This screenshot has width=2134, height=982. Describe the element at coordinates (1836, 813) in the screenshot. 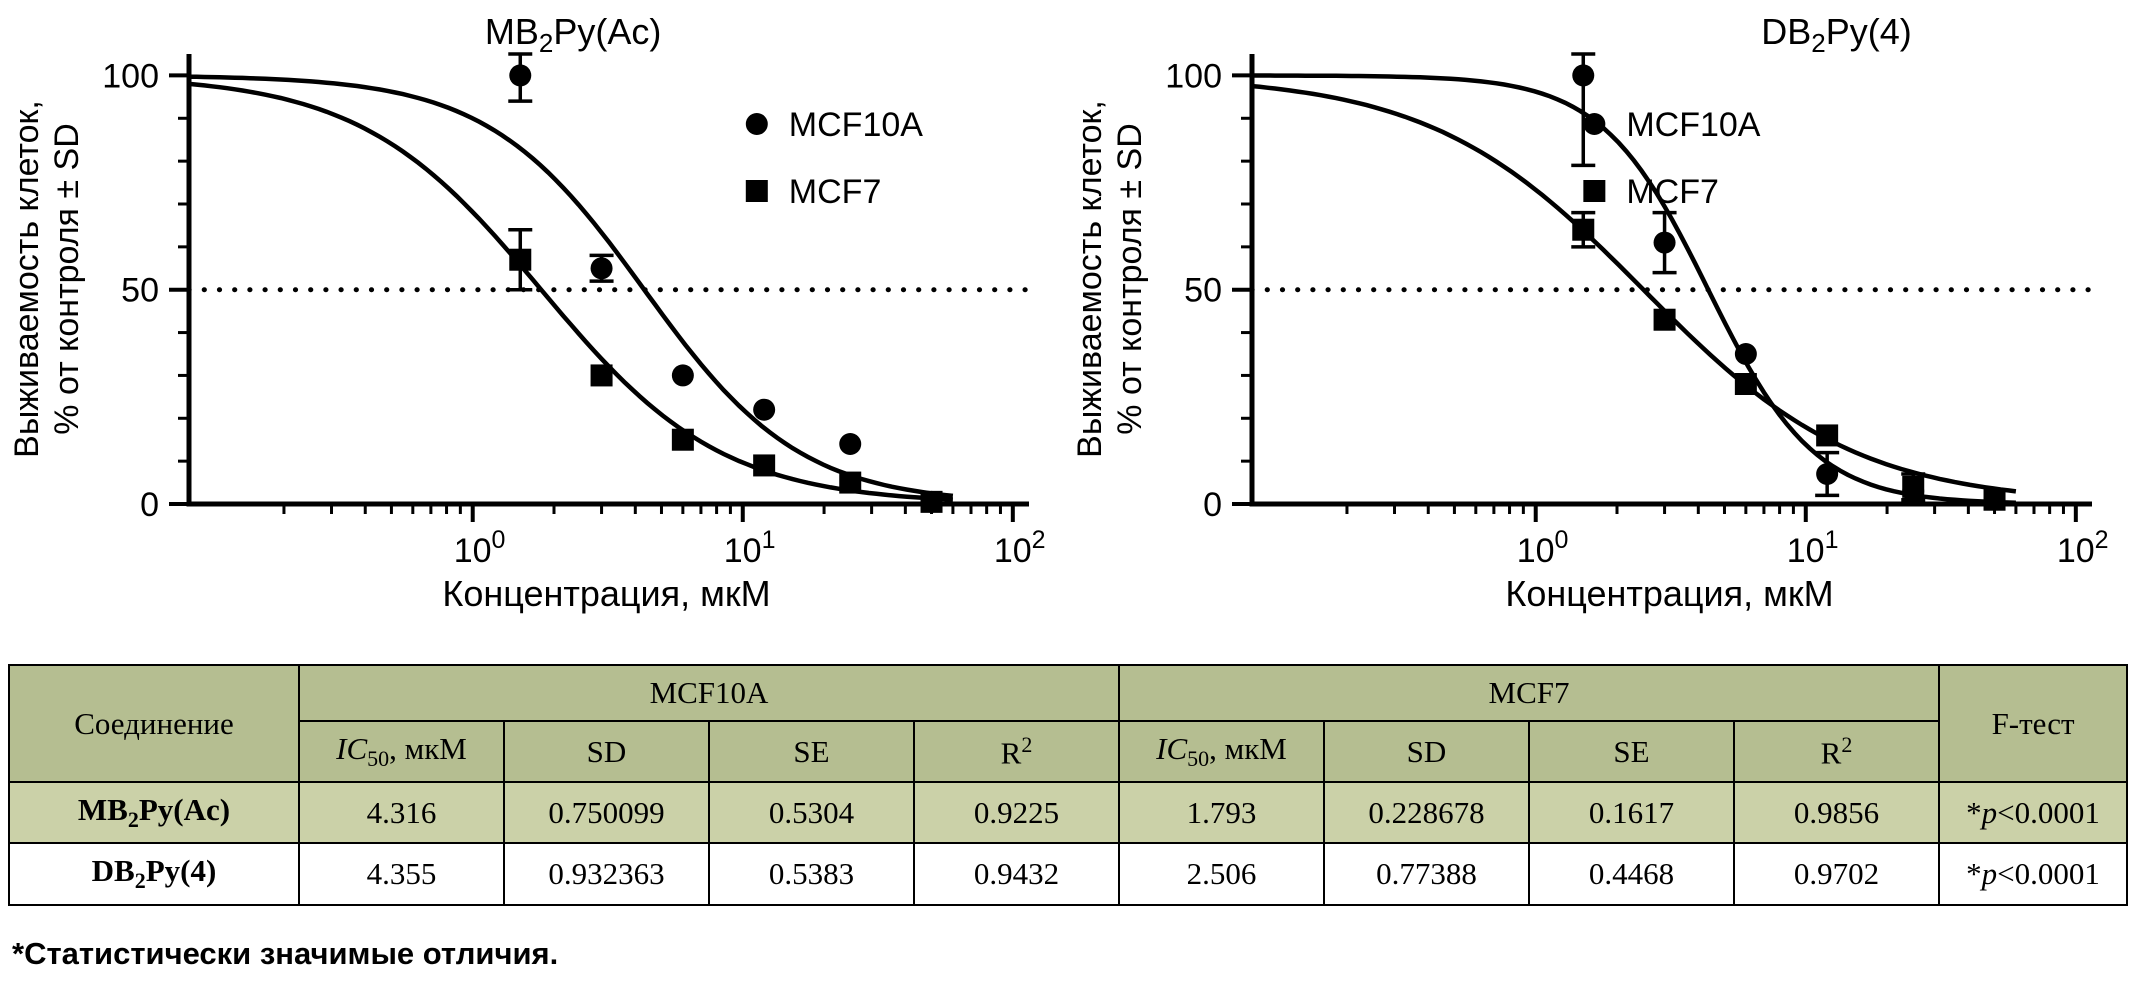

I see `cell-mcf7-r2: 0.9856` at that location.